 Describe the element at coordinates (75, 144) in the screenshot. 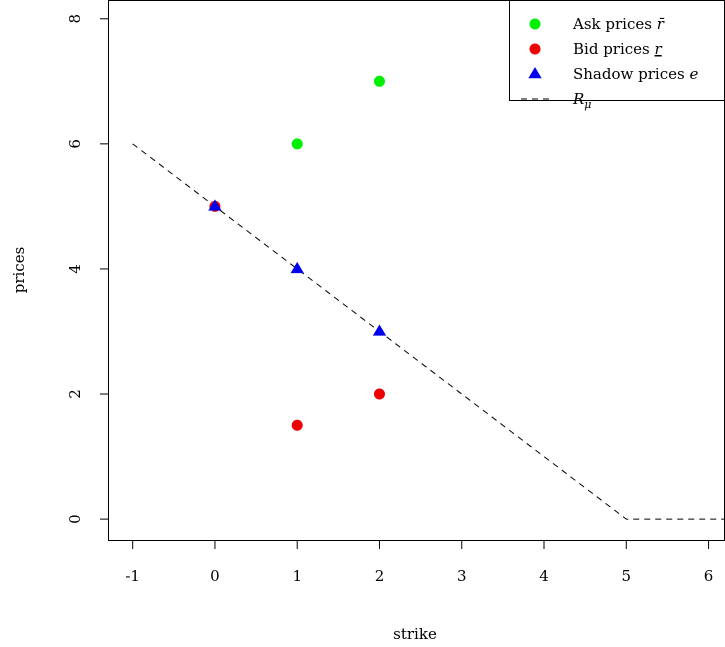

I see `y-tick-label-3: 6` at that location.